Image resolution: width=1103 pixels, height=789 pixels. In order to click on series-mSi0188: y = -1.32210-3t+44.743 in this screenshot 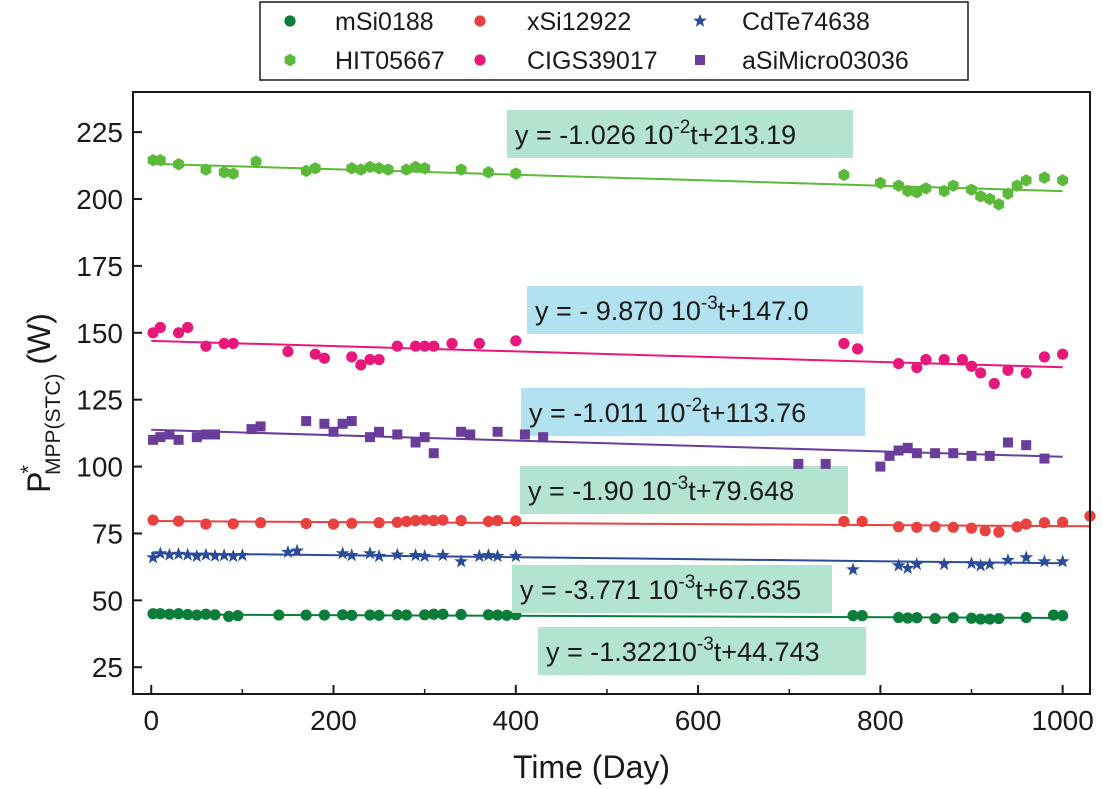, I will do `click(608, 641)`.